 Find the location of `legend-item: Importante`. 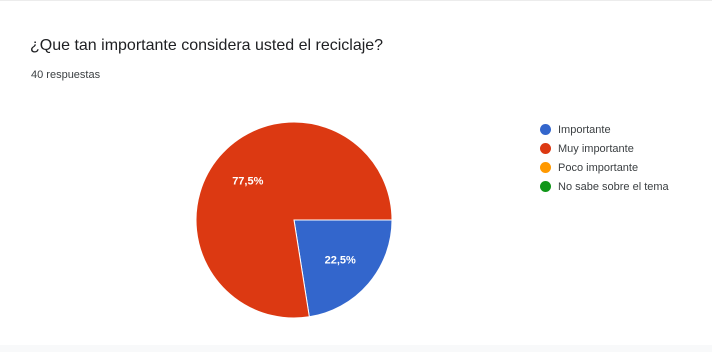

legend-item: Importante is located at coordinates (604, 129).